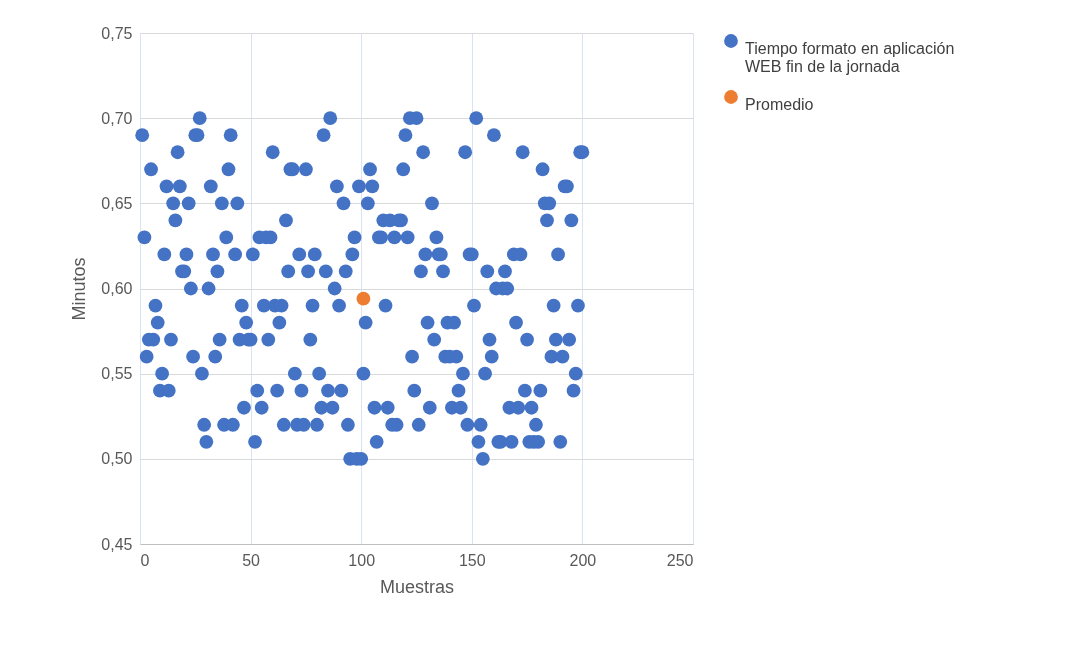 The width and height of the screenshot is (1092, 660). What do you see at coordinates (117, 374) in the screenshot?
I see `y-tick-label: 0,55` at bounding box center [117, 374].